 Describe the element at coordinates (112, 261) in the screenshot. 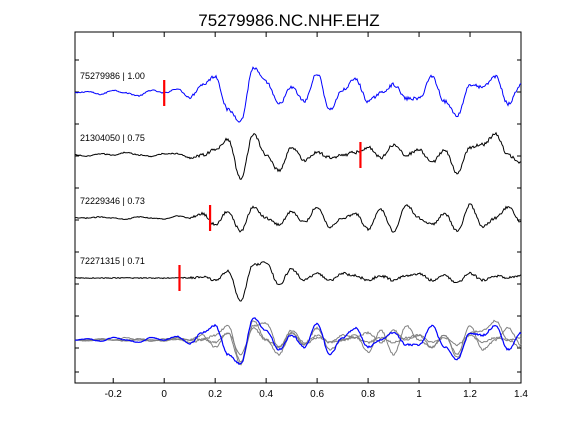

I see `trace-label-72271315: 72271315 | 0.71` at that location.